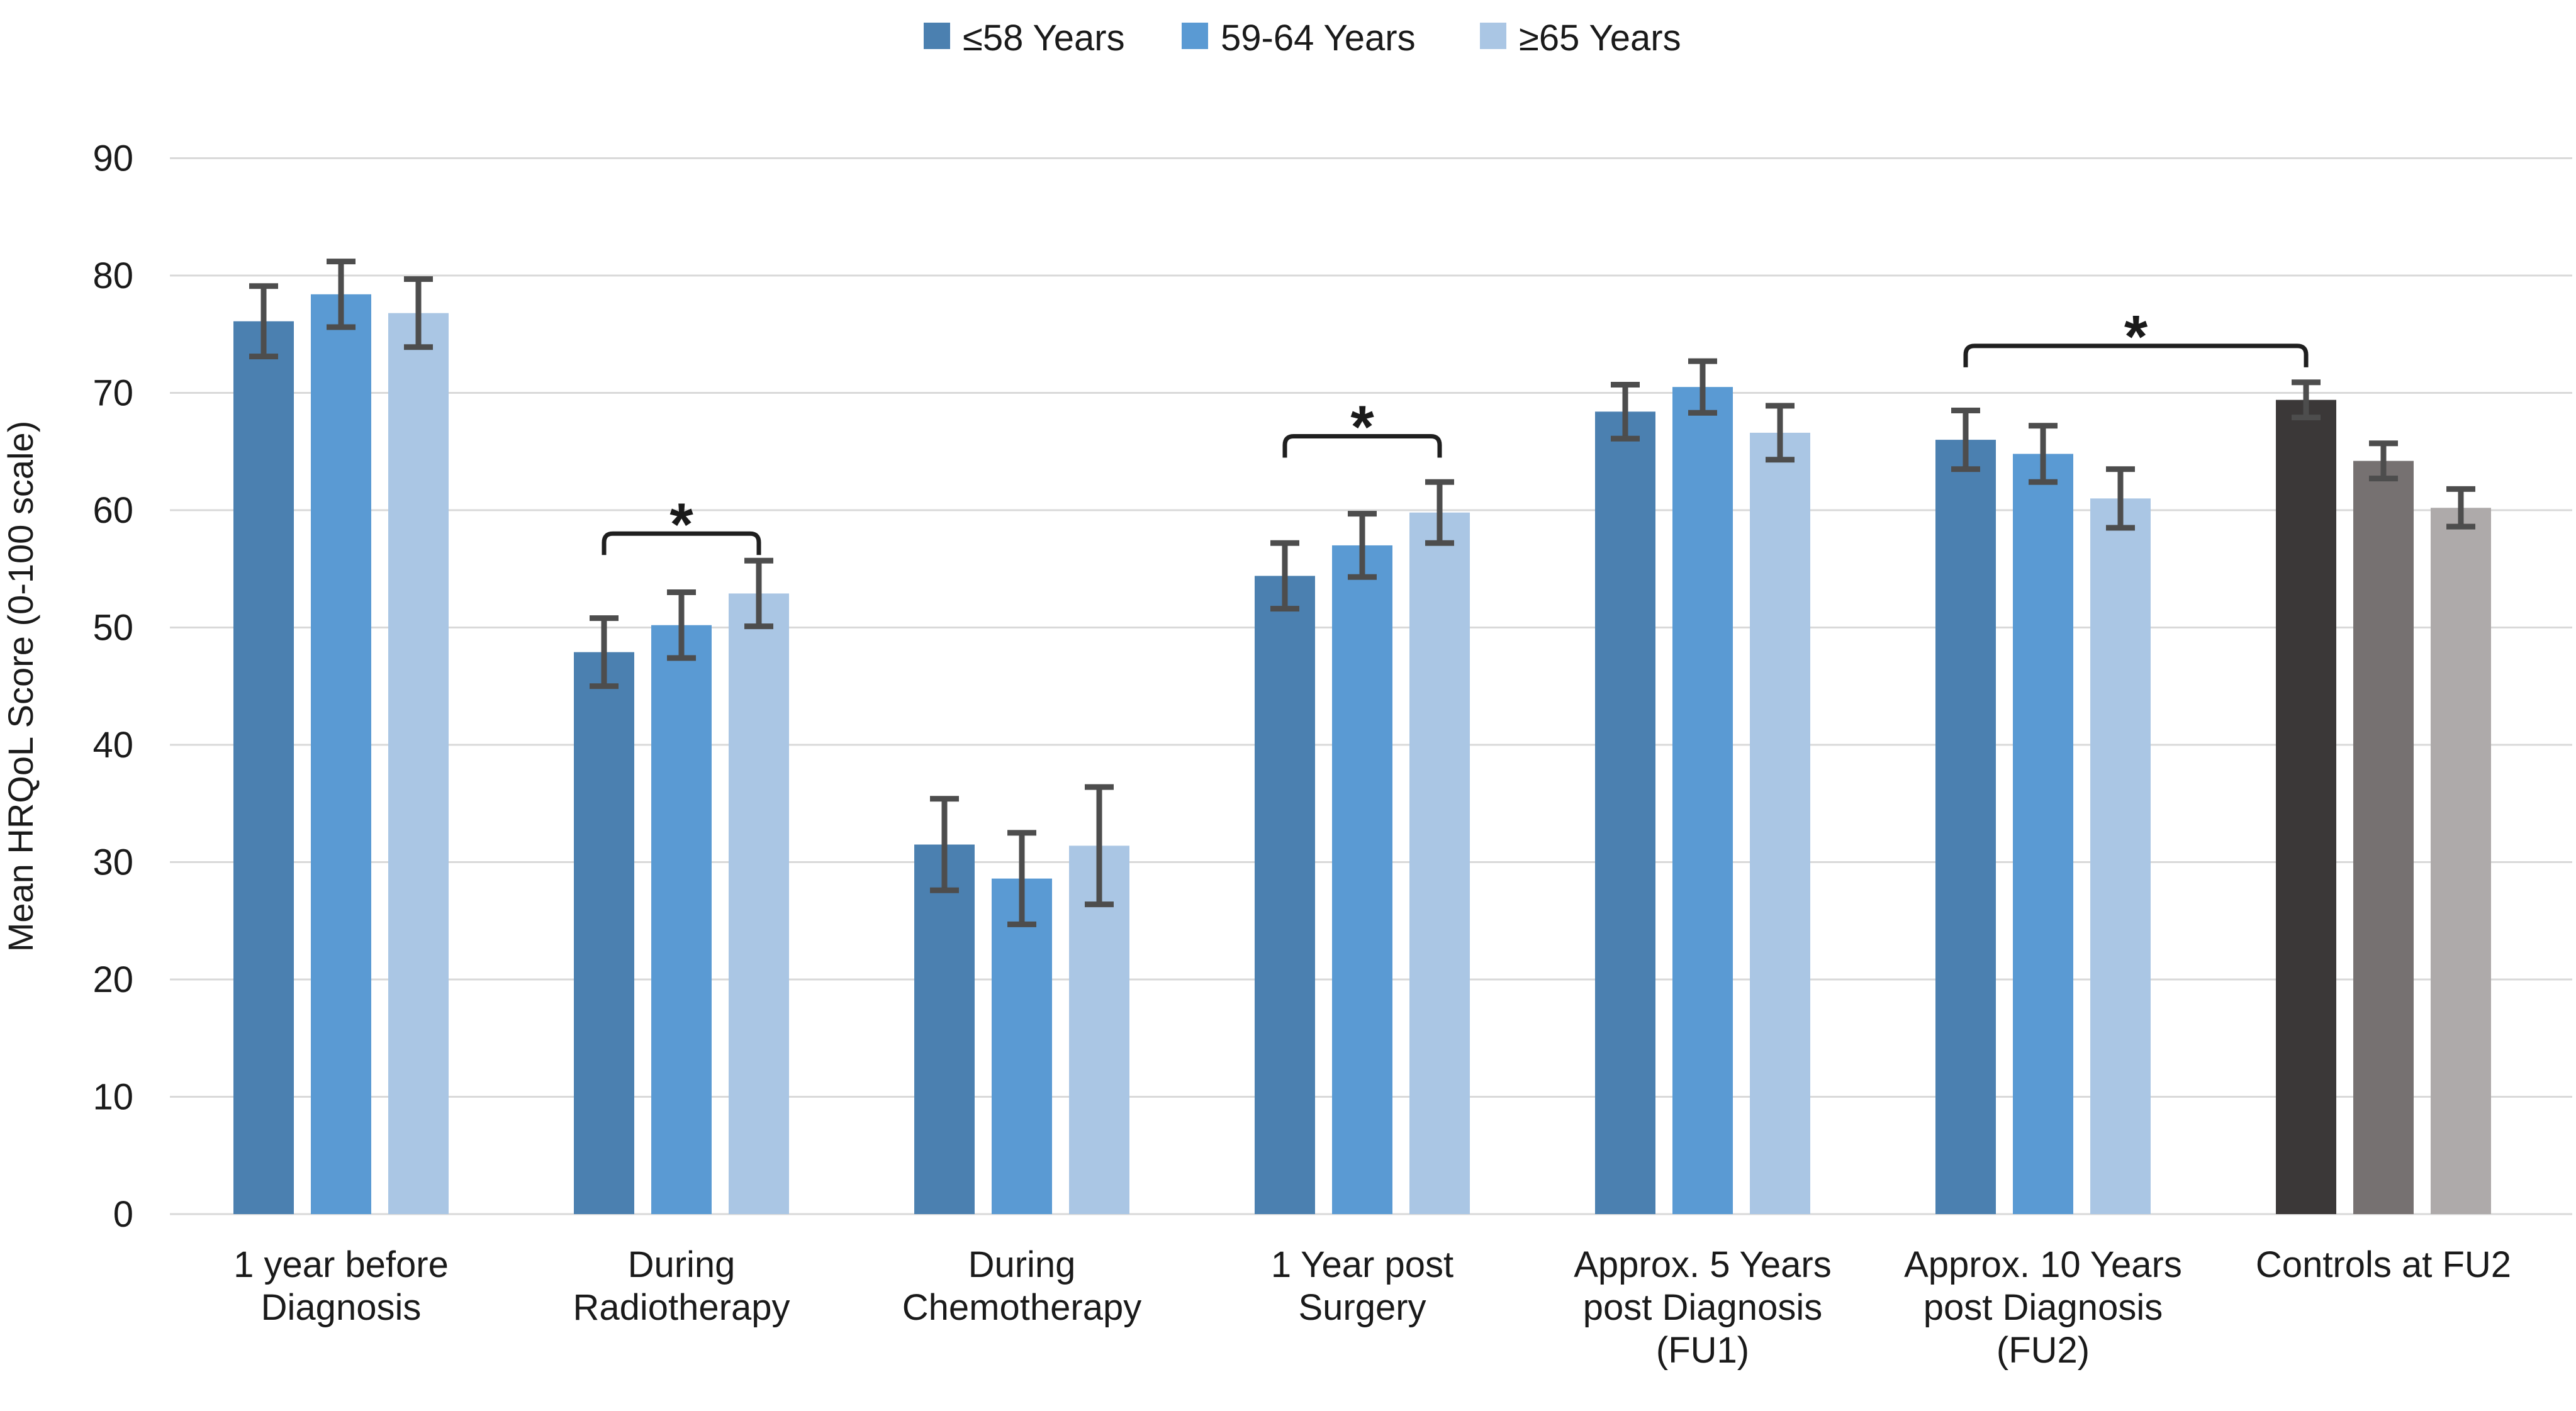 Image resolution: width=2576 pixels, height=1411 pixels. Describe the element at coordinates (2306, 807) in the screenshot. I see `bar-group6-series0` at that location.